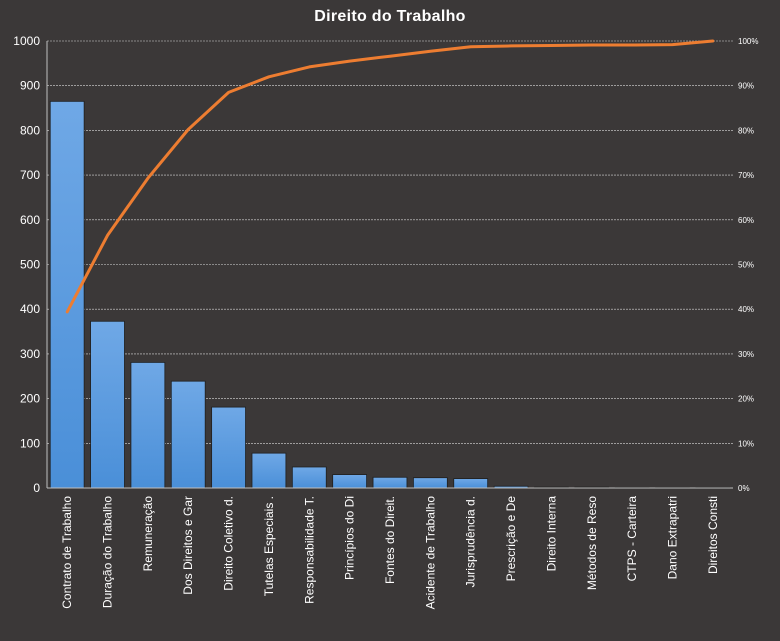  What do you see at coordinates (108, 552) in the screenshot?
I see `x-tick-label: Duração do Trabalho` at bounding box center [108, 552].